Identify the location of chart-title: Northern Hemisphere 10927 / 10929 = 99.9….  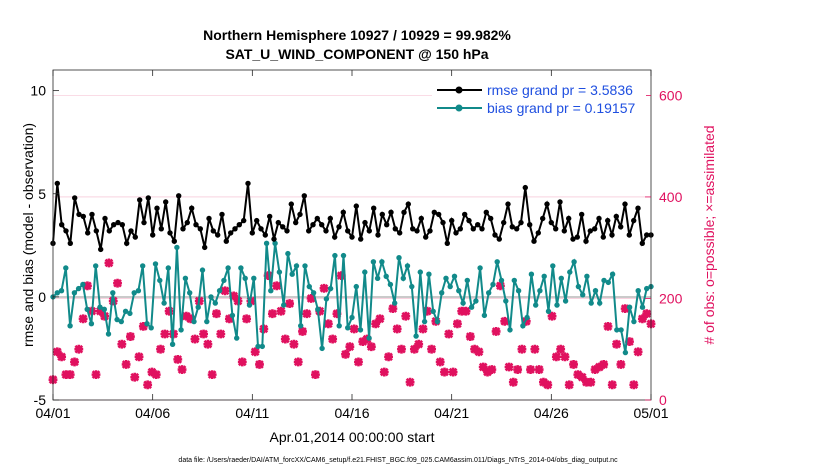
(357, 35).